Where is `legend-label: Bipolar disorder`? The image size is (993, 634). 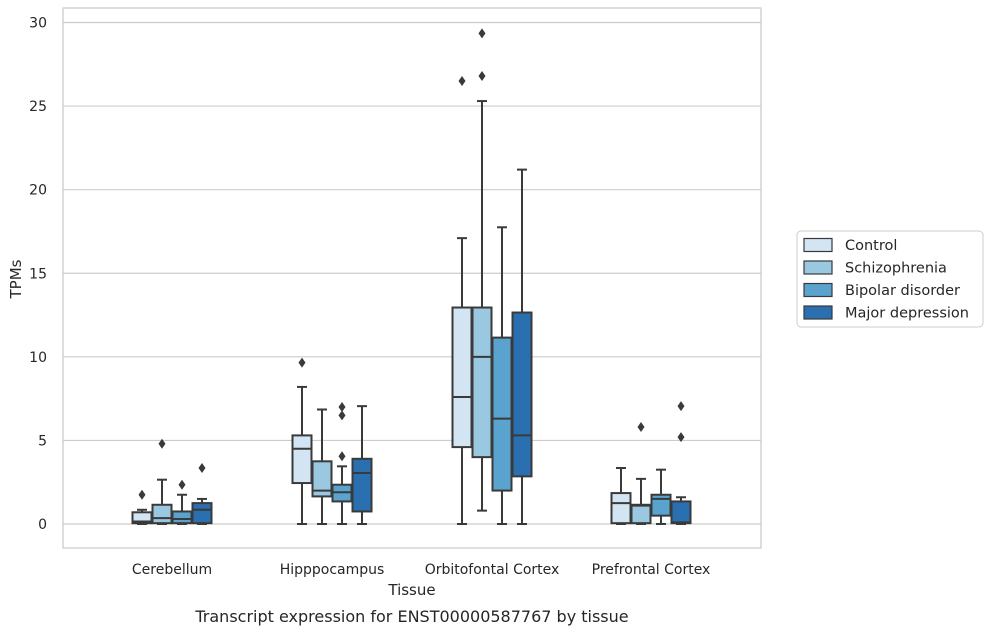
legend-label: Bipolar disorder is located at coordinates (902, 291).